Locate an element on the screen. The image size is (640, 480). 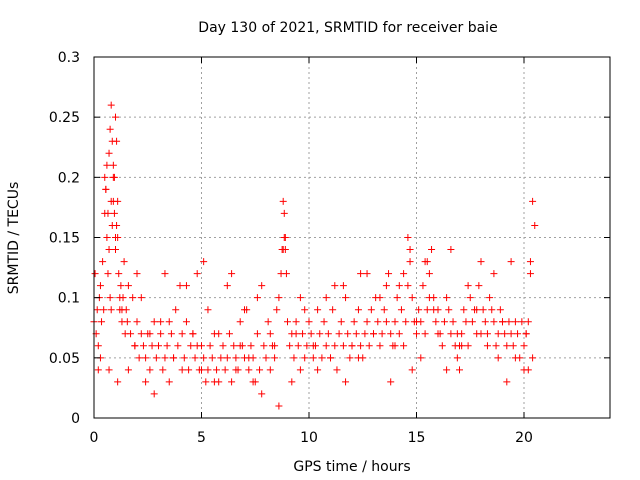
y-tick-label: 0.2 is located at coordinates (69, 178).